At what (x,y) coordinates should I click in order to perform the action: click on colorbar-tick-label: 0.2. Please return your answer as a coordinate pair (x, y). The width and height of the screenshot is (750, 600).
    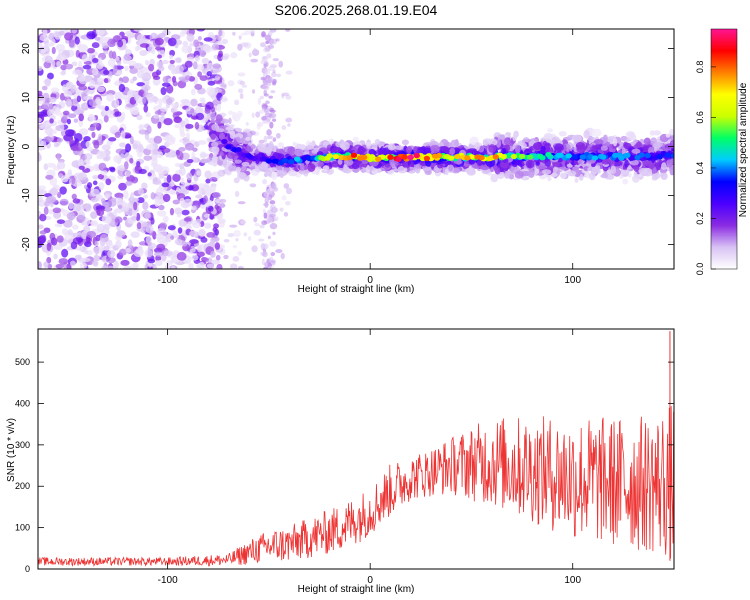
    Looking at the image, I should click on (700, 218).